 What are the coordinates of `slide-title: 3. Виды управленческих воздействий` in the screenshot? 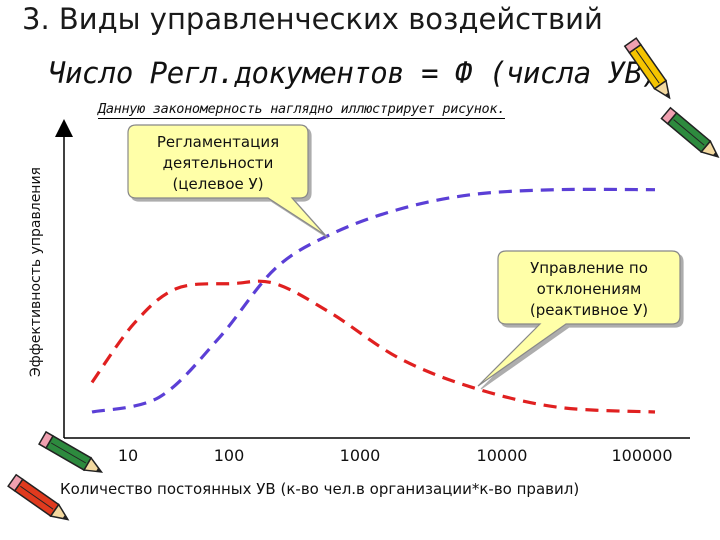 It's located at (312, 19).